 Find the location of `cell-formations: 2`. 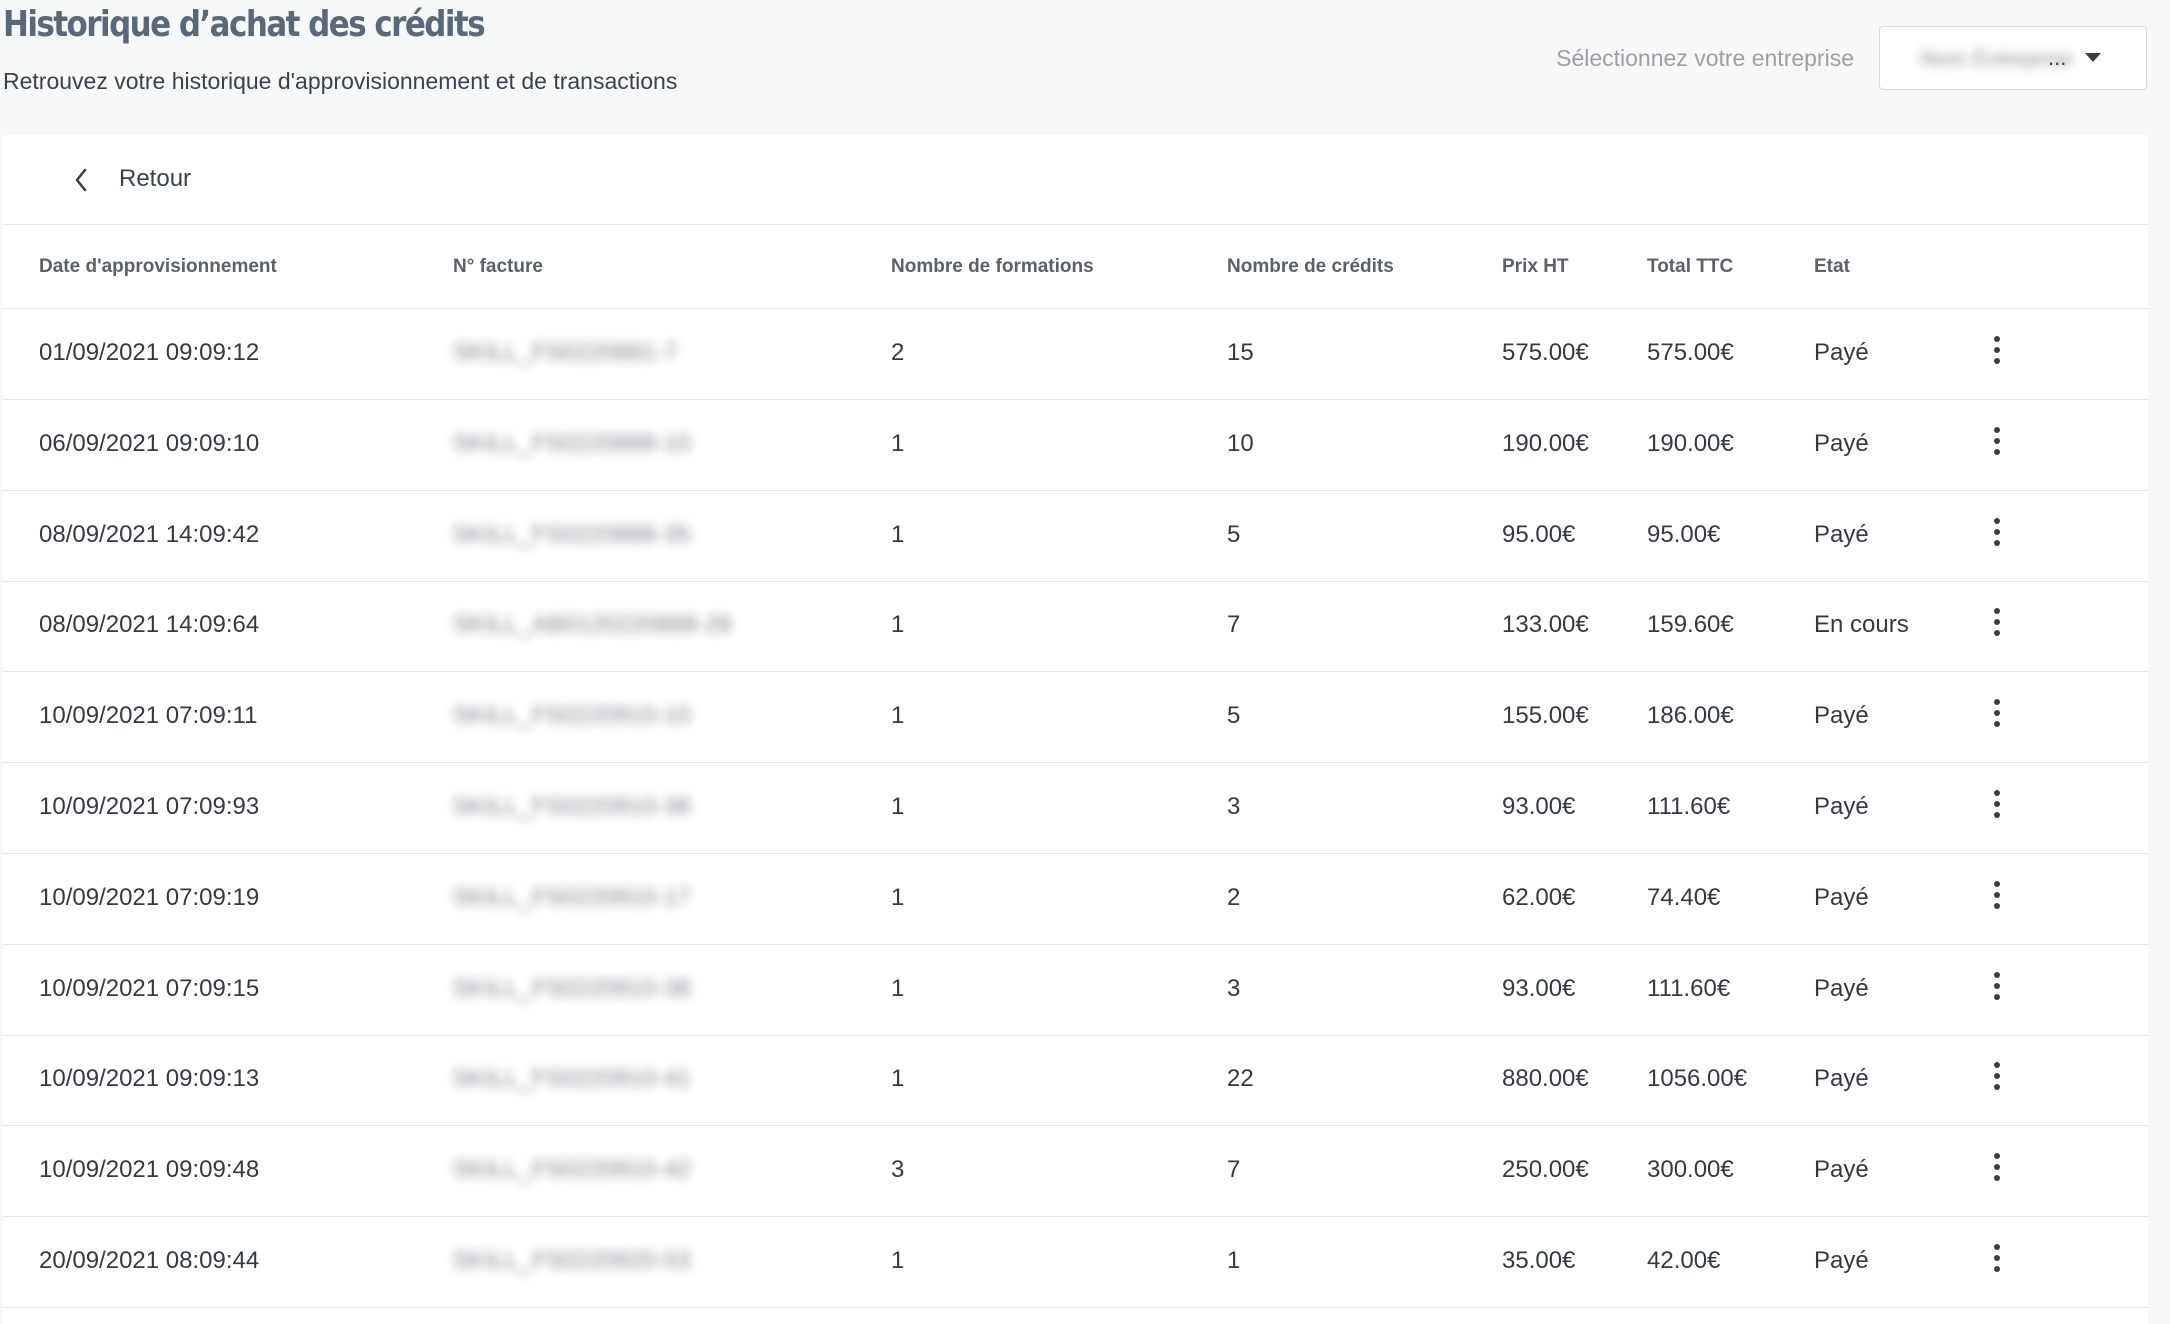

cell-formations: 2 is located at coordinates (898, 352).